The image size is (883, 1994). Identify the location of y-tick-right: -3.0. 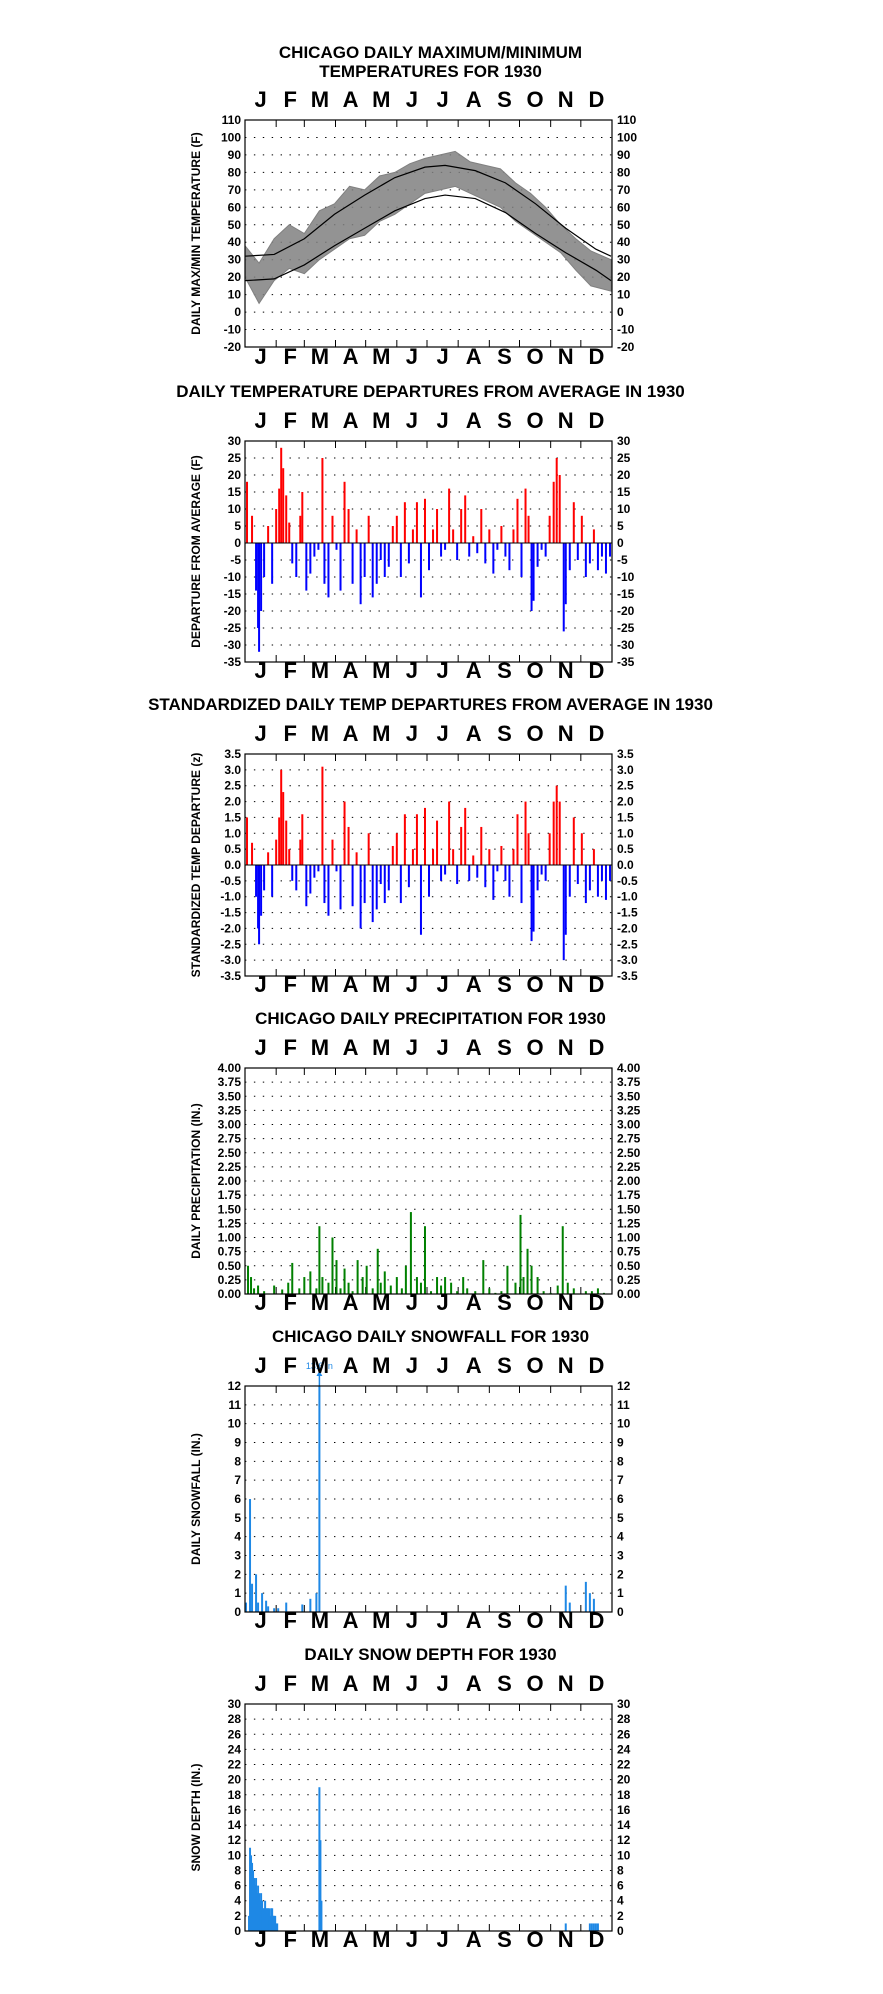
(627, 960).